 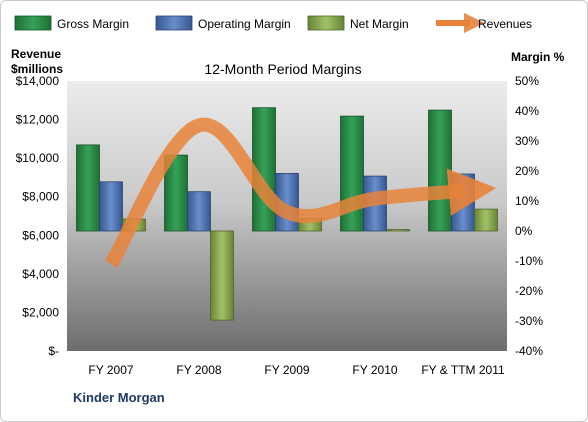 I want to click on bar-net-margin-fy-2010, so click(x=398, y=230).